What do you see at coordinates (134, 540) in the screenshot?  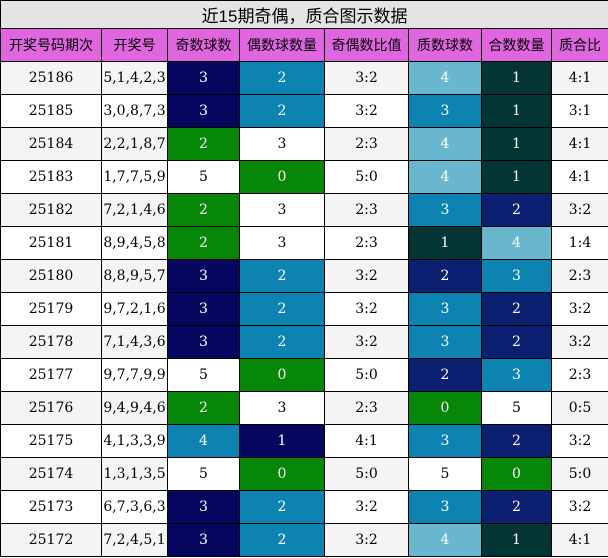 I see `numbers-cell: 7,2,4,5,1` at bounding box center [134, 540].